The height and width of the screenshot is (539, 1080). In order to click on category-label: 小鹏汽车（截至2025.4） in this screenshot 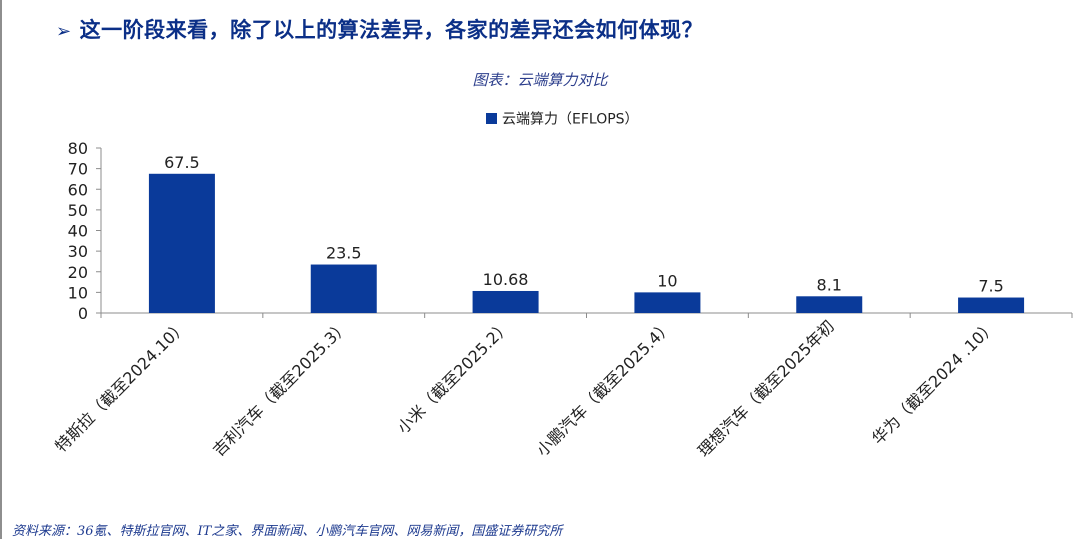, I will do `click(605, 388)`.